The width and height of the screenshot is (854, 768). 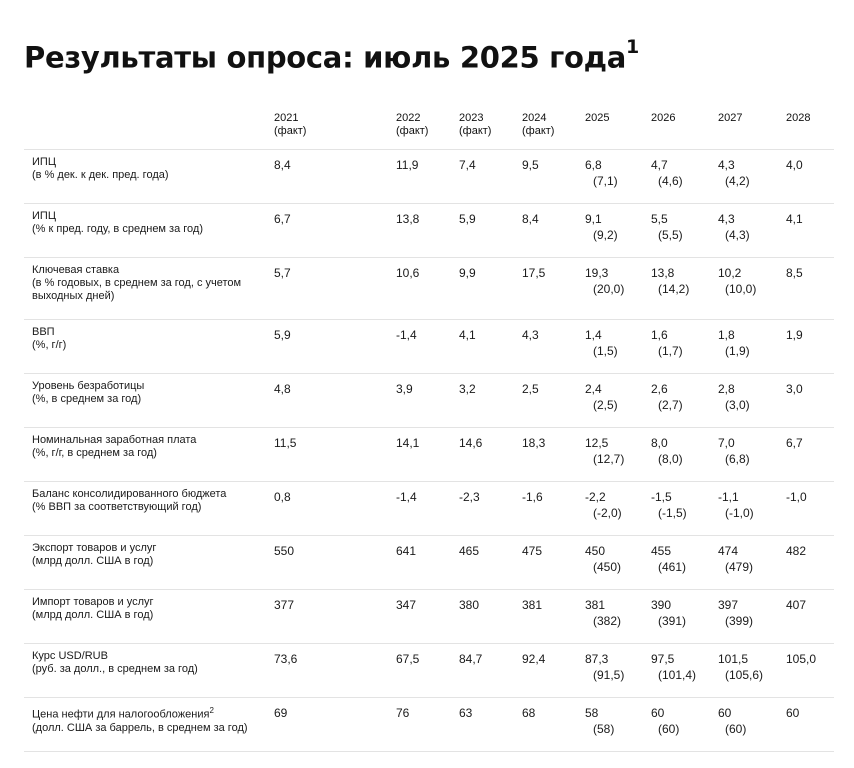 What do you see at coordinates (659, 443) in the screenshot?
I see `cell-value: 8,0` at bounding box center [659, 443].